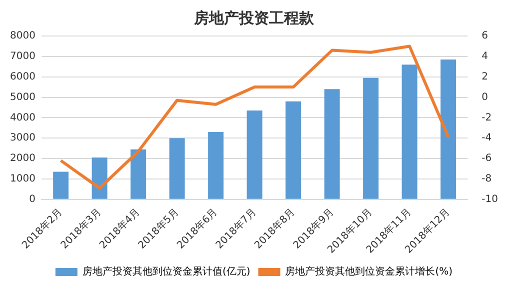  What do you see at coordinates (485, 97) in the screenshot?
I see `y2-tick-label: 0` at bounding box center [485, 97].